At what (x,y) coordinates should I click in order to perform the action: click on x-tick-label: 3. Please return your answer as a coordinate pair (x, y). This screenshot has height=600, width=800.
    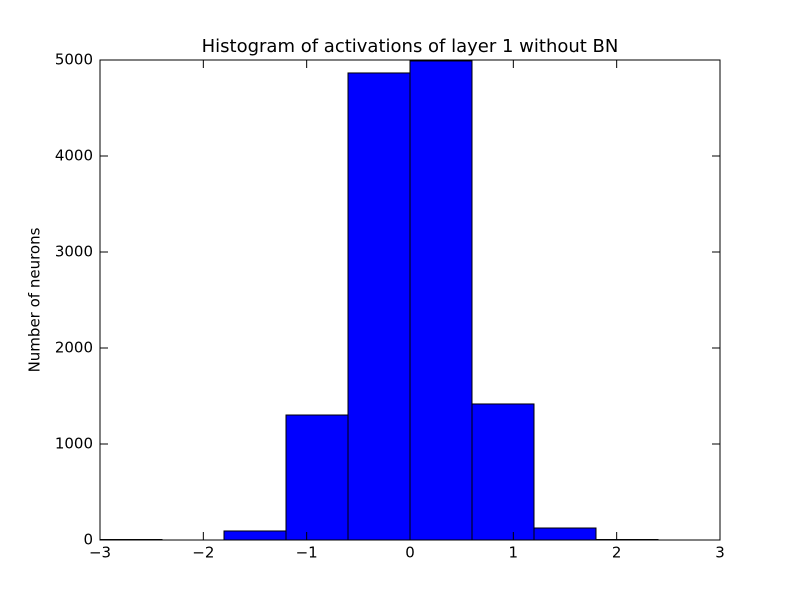
    Looking at the image, I should click on (720, 553).